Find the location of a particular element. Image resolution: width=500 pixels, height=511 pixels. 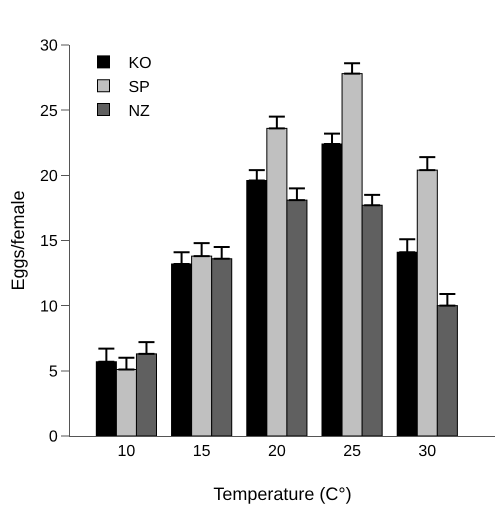

y-tick-label: 25 is located at coordinates (49, 111).